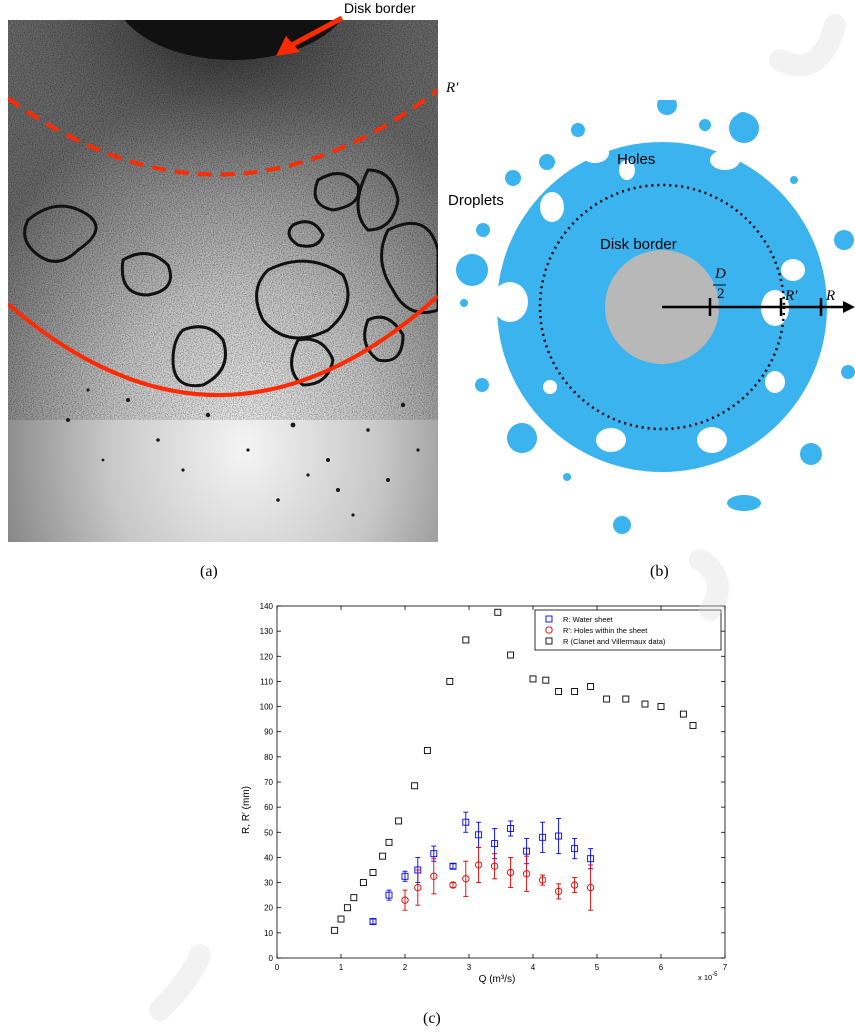 Image resolution: width=855 pixels, height=1033 pixels. I want to click on legend-box, so click(628, 630).